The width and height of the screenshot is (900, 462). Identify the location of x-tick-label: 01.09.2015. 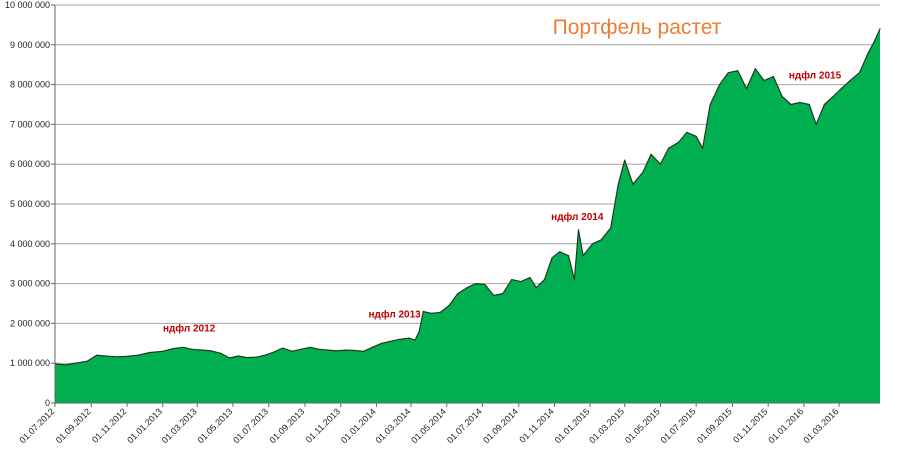
(714, 425).